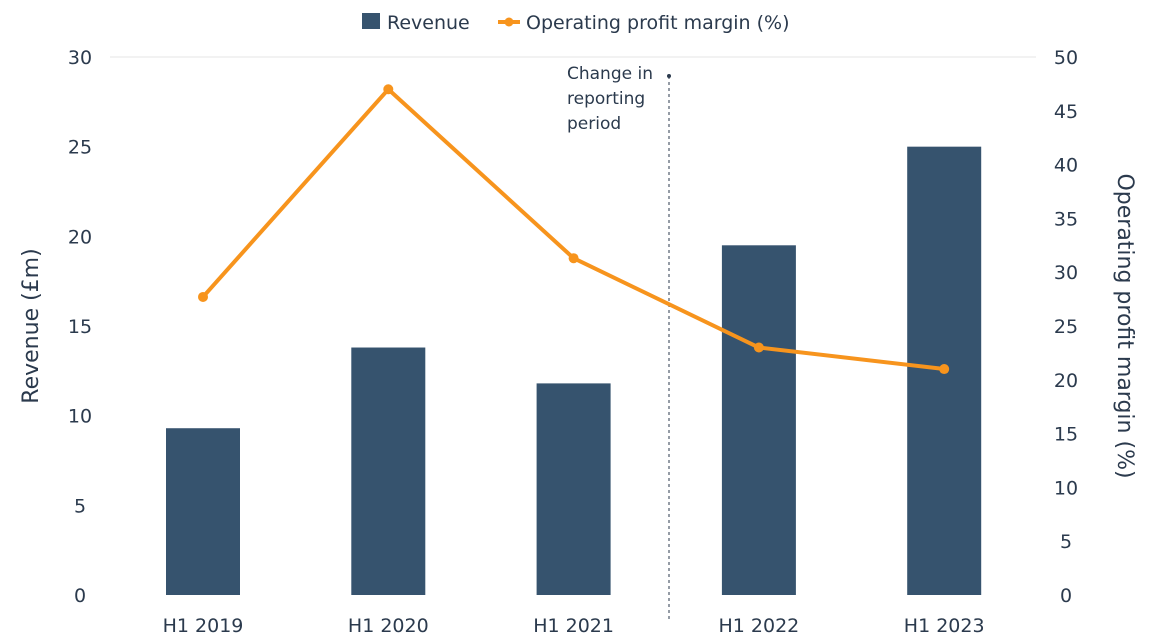 The image size is (1150, 641). Describe the element at coordinates (669, 76) in the screenshot. I see `divider-marker` at that location.